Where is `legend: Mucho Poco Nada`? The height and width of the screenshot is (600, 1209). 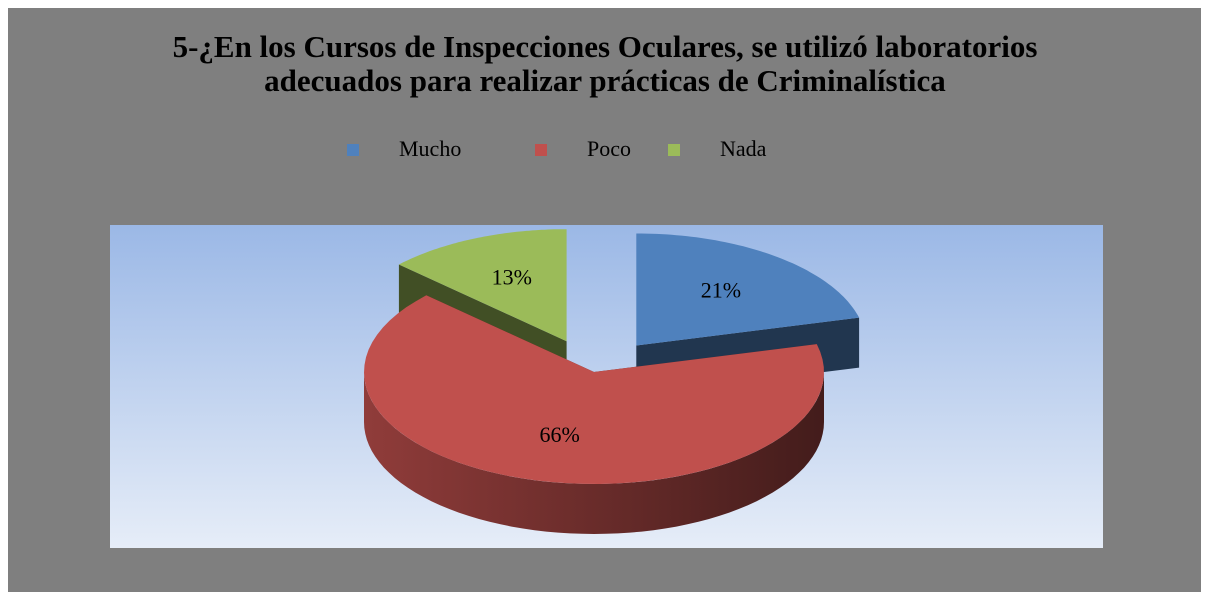 legend: Mucho Poco Nada is located at coordinates (557, 148).